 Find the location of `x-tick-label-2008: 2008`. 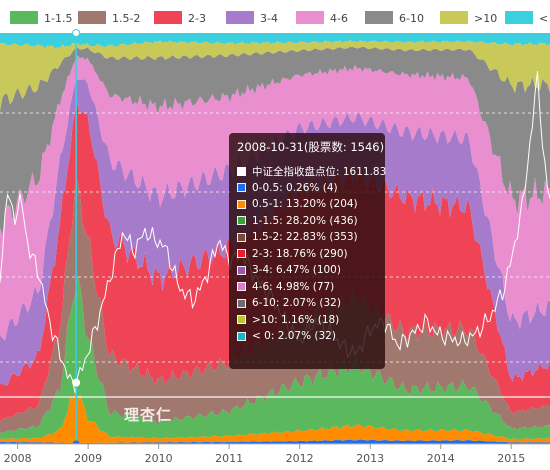

x-tick-label-2008: 2008 is located at coordinates (18, 458).